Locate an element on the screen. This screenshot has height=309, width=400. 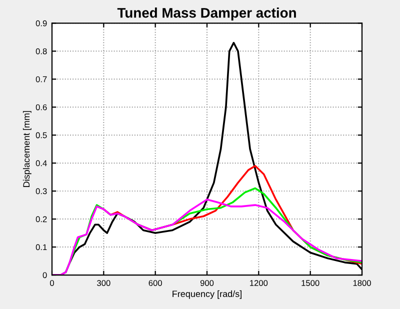
y-tick-label: 0.7 is located at coordinates (41, 79).